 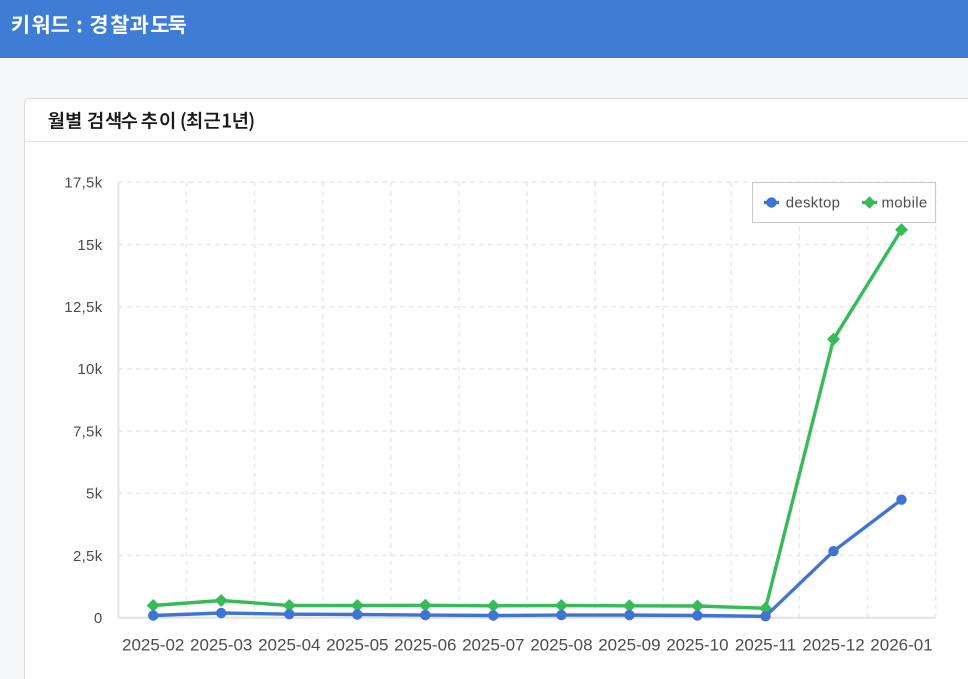 What do you see at coordinates (94, 494) in the screenshot?
I see `svg-text: 5k` at bounding box center [94, 494].